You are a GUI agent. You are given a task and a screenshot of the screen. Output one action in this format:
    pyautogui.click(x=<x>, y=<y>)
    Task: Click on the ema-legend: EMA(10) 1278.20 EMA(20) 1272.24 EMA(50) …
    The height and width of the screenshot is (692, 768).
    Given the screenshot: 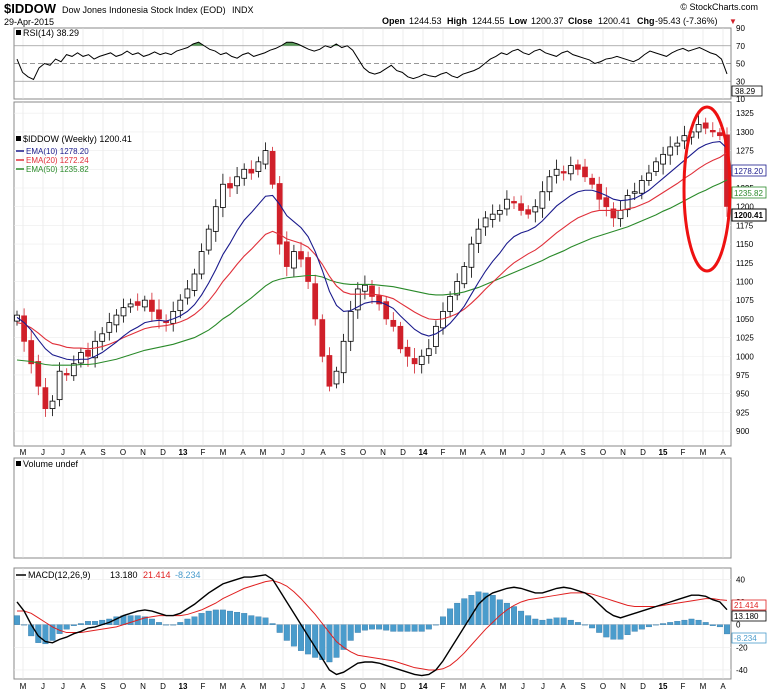 What is the action you would take?
    pyautogui.click(x=52, y=160)
    